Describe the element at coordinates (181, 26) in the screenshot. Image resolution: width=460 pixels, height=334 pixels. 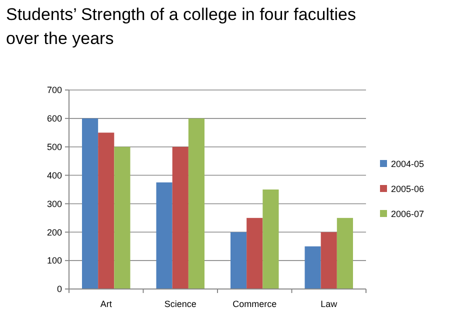
I see `chart-title: Students’ Strength of a college in four faculties over the years` at that location.